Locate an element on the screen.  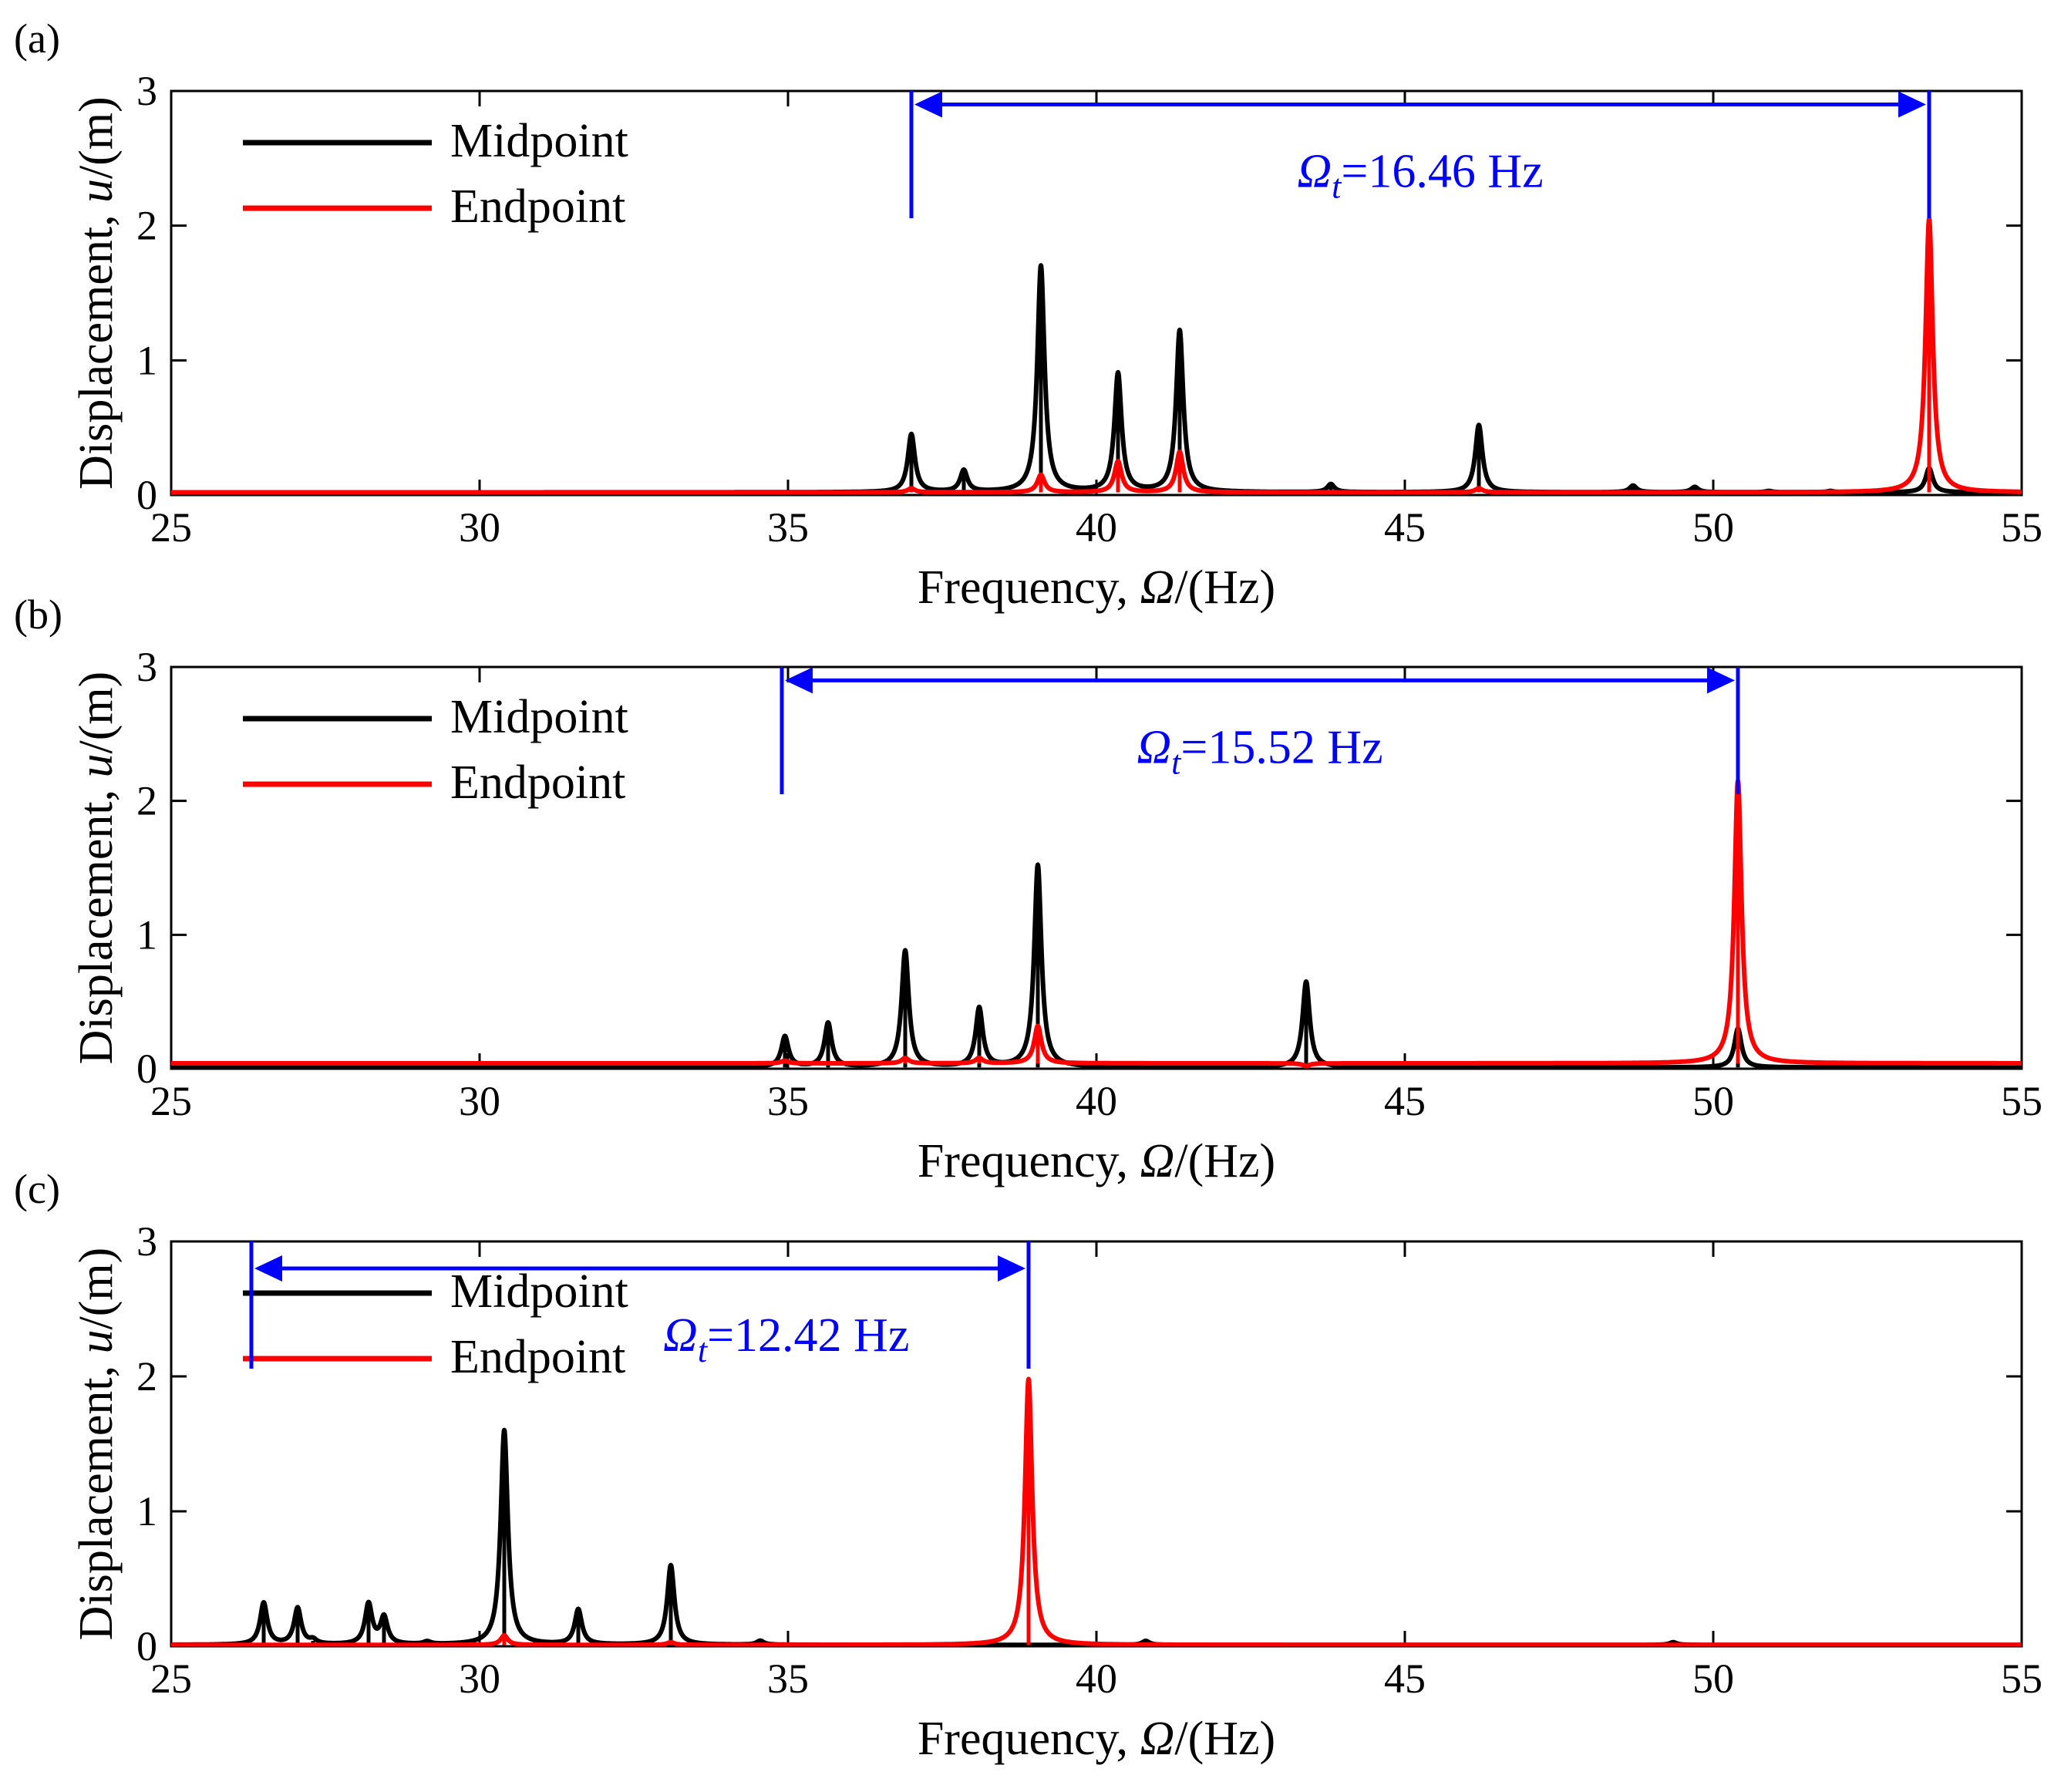
panel-label: (c) is located at coordinates (37, 1189).